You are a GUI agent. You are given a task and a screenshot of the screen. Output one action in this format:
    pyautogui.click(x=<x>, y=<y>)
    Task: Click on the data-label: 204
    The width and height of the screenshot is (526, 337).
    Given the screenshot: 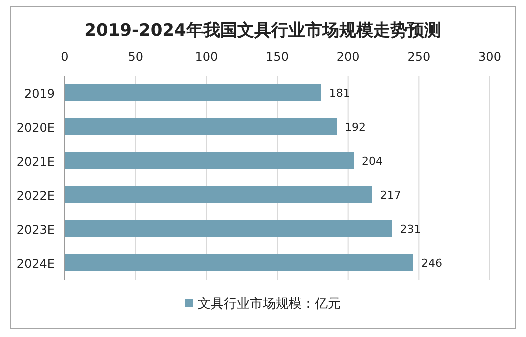 What is the action you would take?
    pyautogui.click(x=372, y=161)
    